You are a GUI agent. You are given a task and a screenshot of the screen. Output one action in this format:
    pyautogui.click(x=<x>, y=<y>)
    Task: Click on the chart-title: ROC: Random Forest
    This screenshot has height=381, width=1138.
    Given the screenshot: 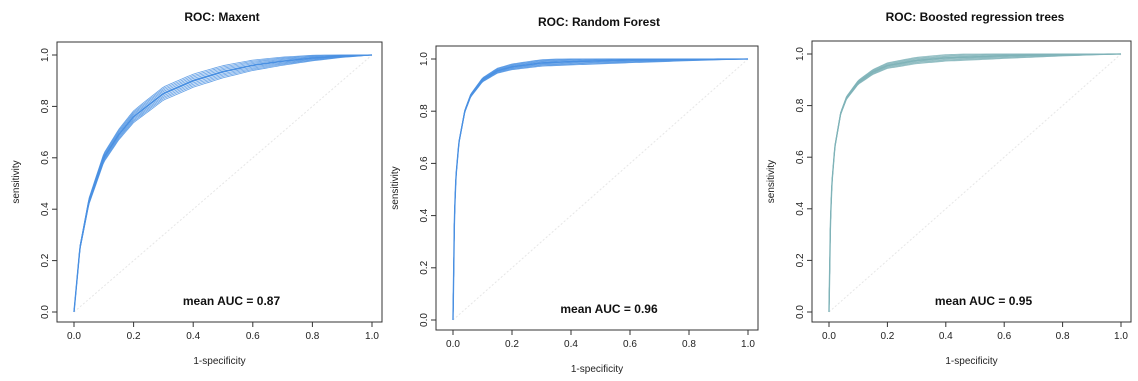 What is the action you would take?
    pyautogui.click(x=599, y=22)
    